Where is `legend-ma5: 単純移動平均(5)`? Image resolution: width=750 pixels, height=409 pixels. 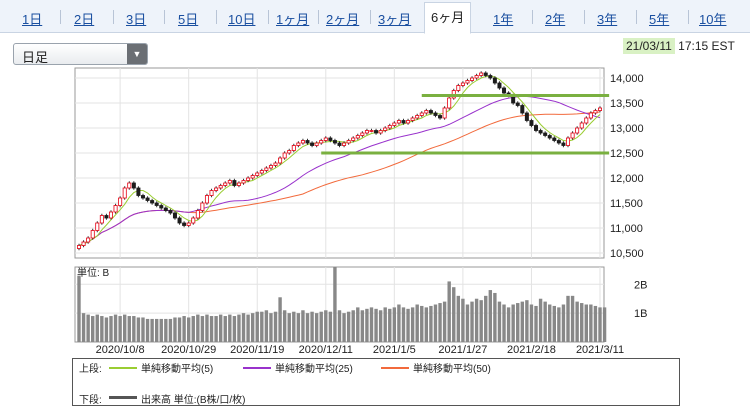
legend-ma5: 単純移動平均(5) is located at coordinates (177, 369).